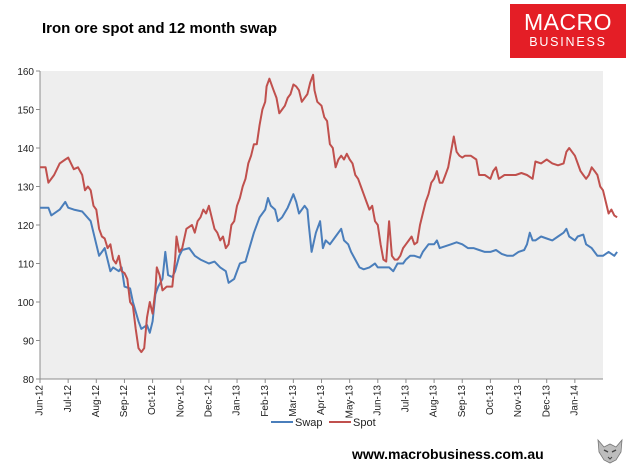 This screenshot has width=631, height=470. What do you see at coordinates (406, 399) in the screenshot?
I see `x-tick-label: Jul-13` at bounding box center [406, 399].